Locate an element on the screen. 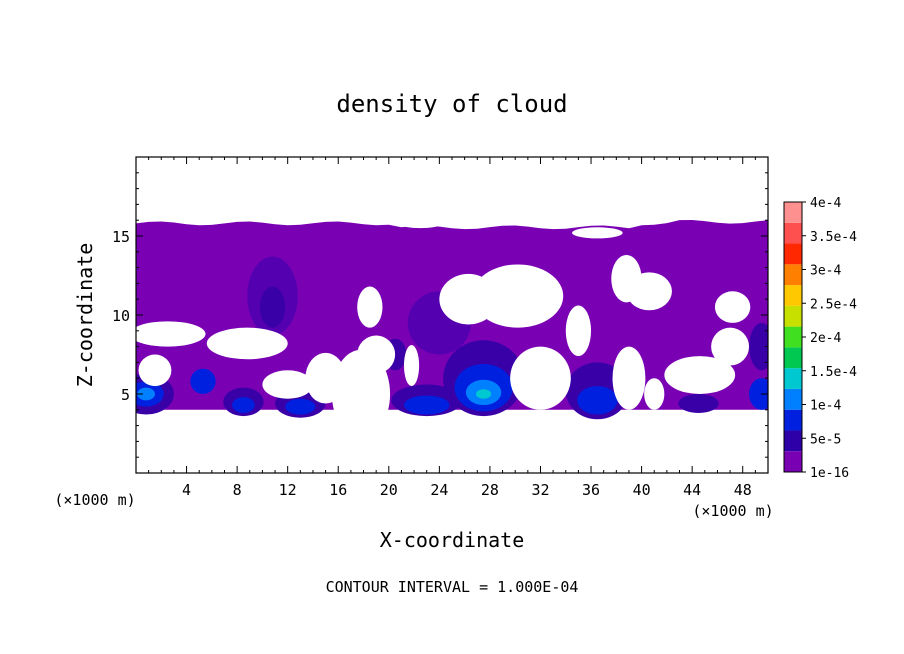 This screenshot has width=904, height=654. colorbar-label: 2e-4 is located at coordinates (825, 338).